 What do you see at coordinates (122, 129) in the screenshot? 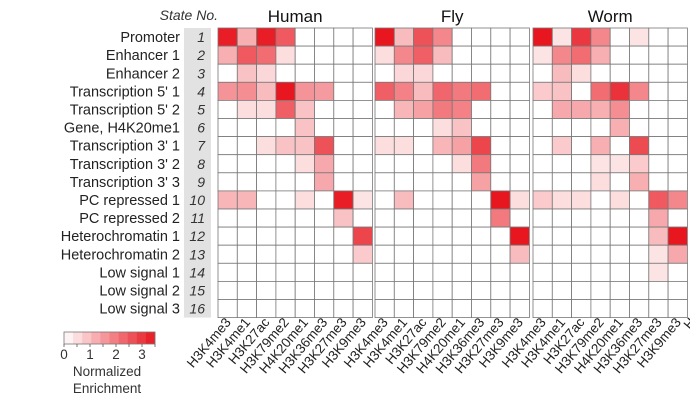
I see `state-label: Gene, H4K20me1` at bounding box center [122, 129].